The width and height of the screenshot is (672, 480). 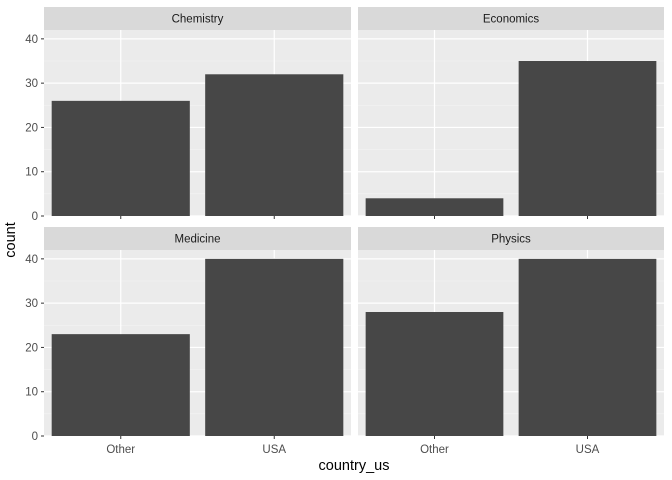 What do you see at coordinates (274, 145) in the screenshot?
I see `bar-chemistry-usa` at bounding box center [274, 145].